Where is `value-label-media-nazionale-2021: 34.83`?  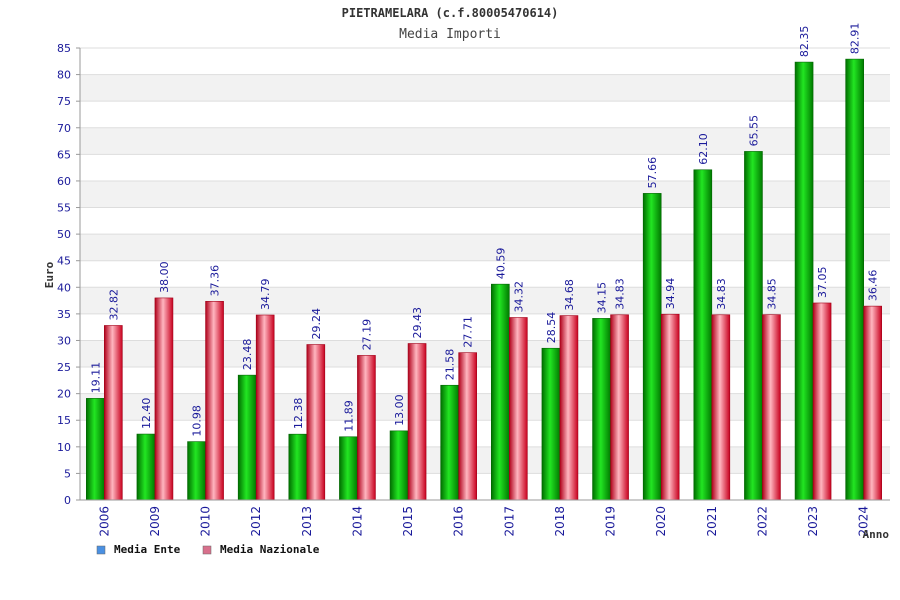
value-label-media-nazionale-2021: 34.83 is located at coordinates (721, 294).